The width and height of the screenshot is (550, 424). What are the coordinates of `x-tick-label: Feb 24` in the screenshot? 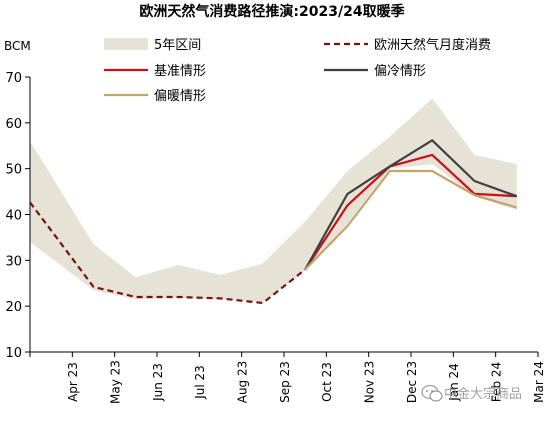 It's located at (497, 382).